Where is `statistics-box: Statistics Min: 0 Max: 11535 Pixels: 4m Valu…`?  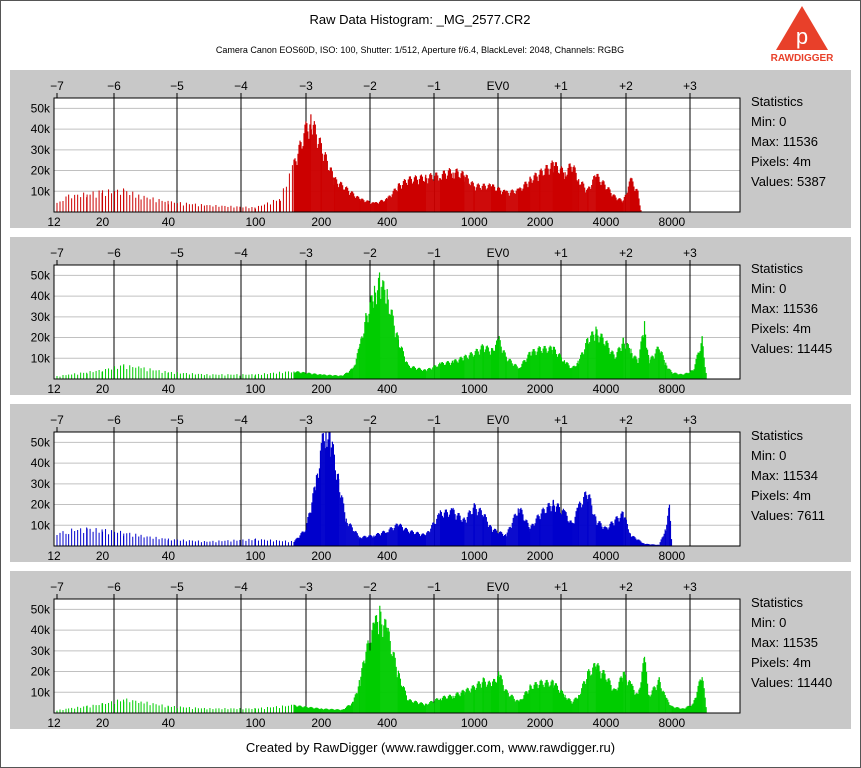
statistics-box: Statistics Min: 0 Max: 11535 Pixels: 4m Valu… is located at coordinates (791, 643).